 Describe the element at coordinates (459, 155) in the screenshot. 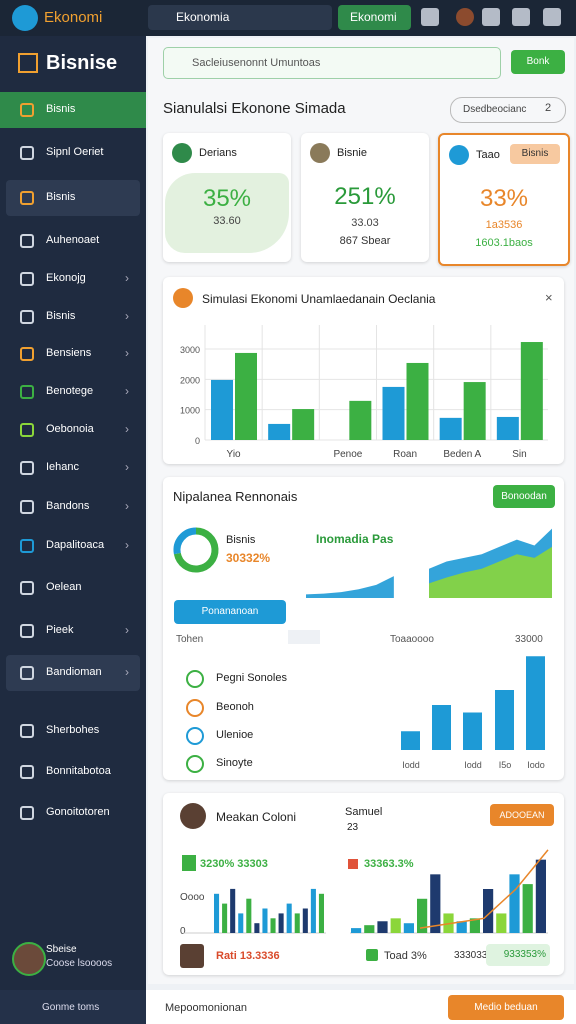

I see `card-icon` at that location.